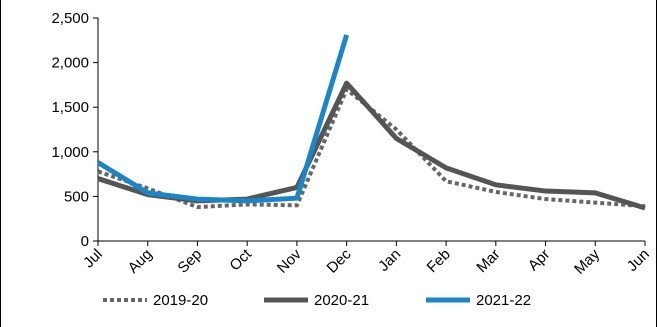 The width and height of the screenshot is (658, 327). What do you see at coordinates (539, 260) in the screenshot?
I see `x-tick-label: Apr` at bounding box center [539, 260].